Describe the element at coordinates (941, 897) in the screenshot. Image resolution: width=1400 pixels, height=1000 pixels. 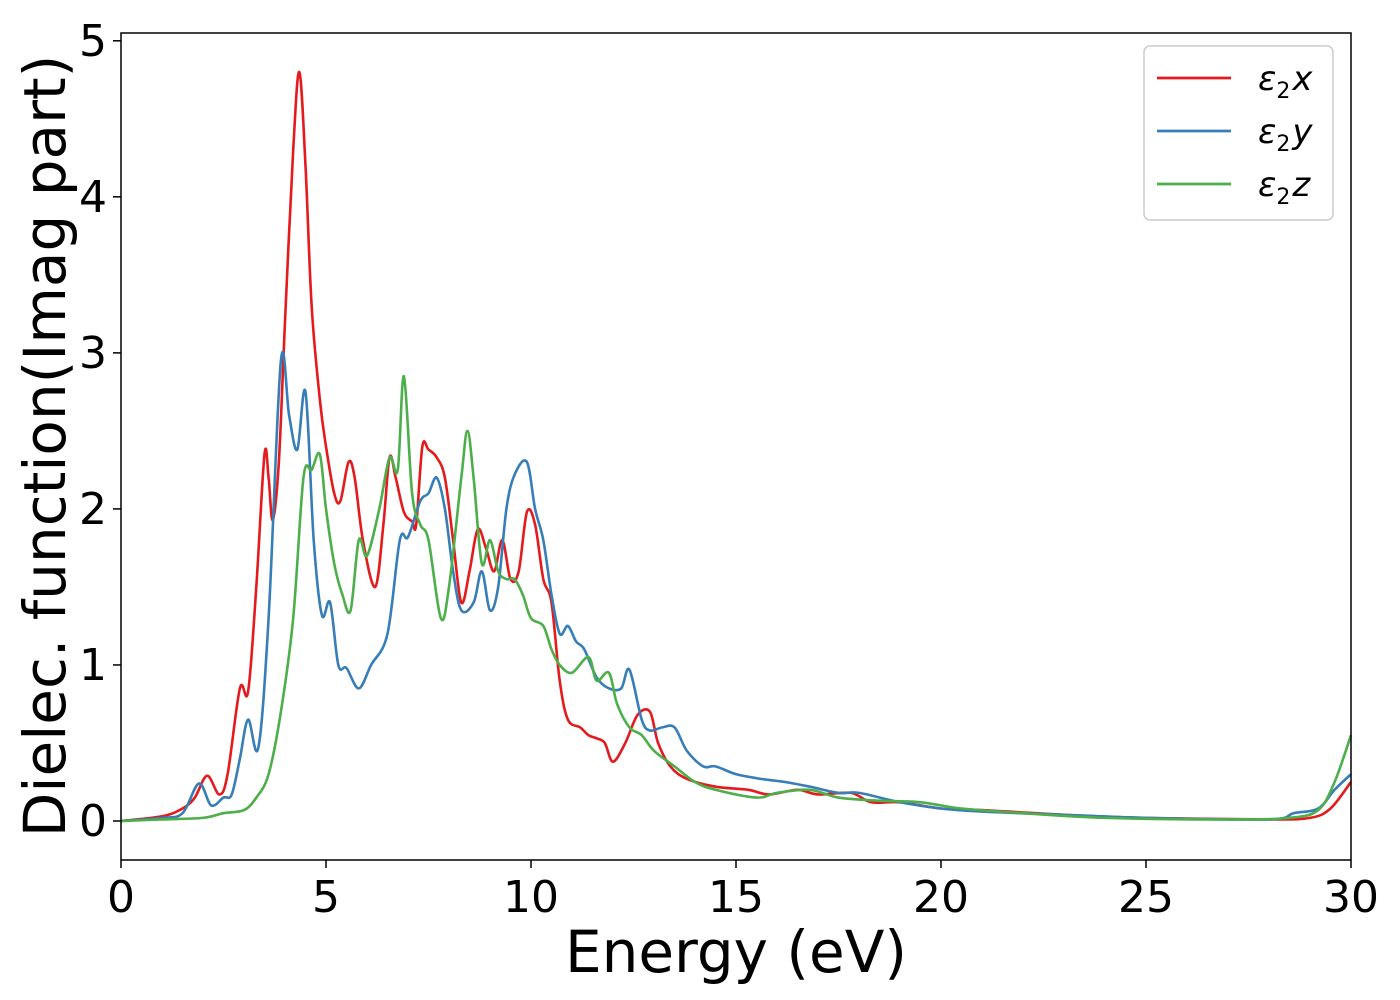
I see `x-tick-label: 20` at that location.